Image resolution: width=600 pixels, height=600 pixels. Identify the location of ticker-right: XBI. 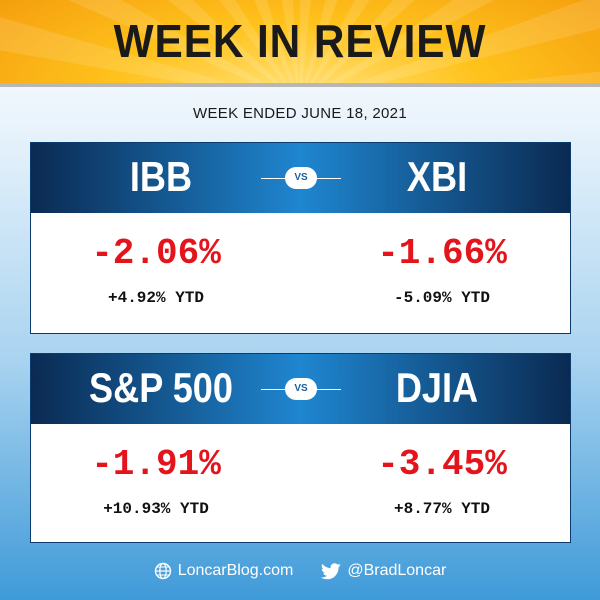
(437, 176).